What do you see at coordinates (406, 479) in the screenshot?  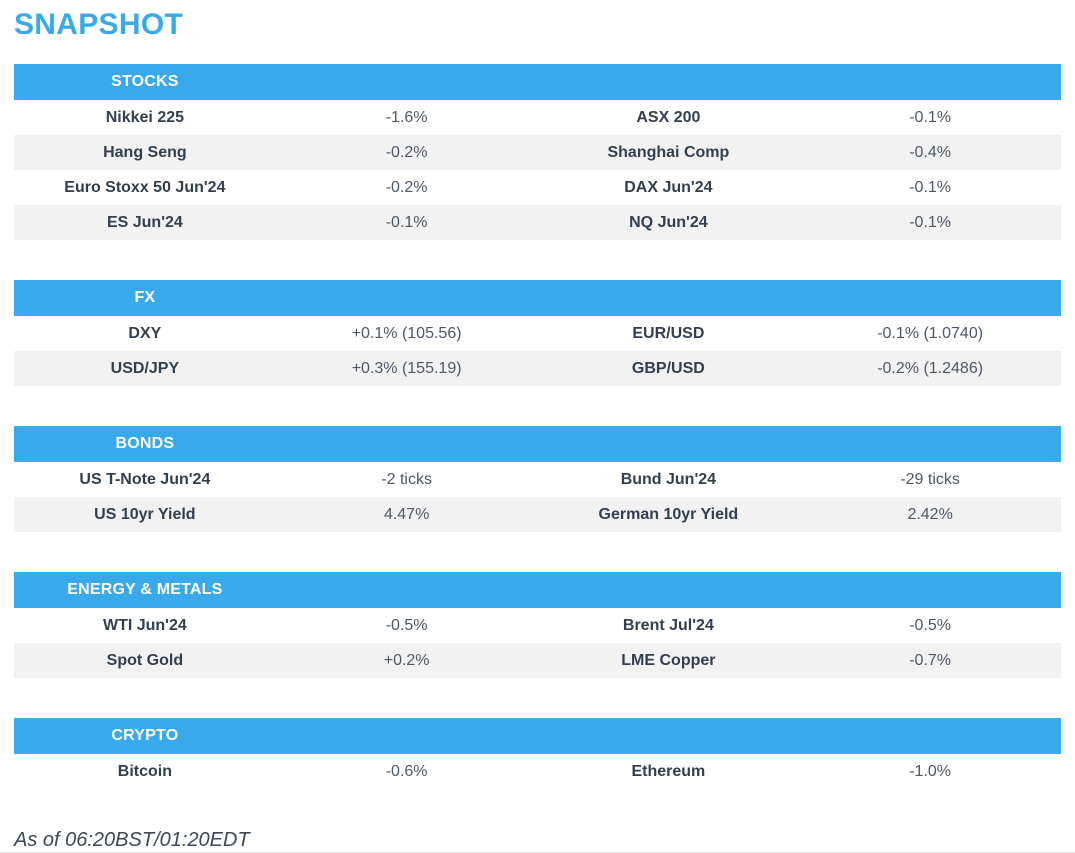 I see `instrument-value: -2 ticks` at bounding box center [406, 479].